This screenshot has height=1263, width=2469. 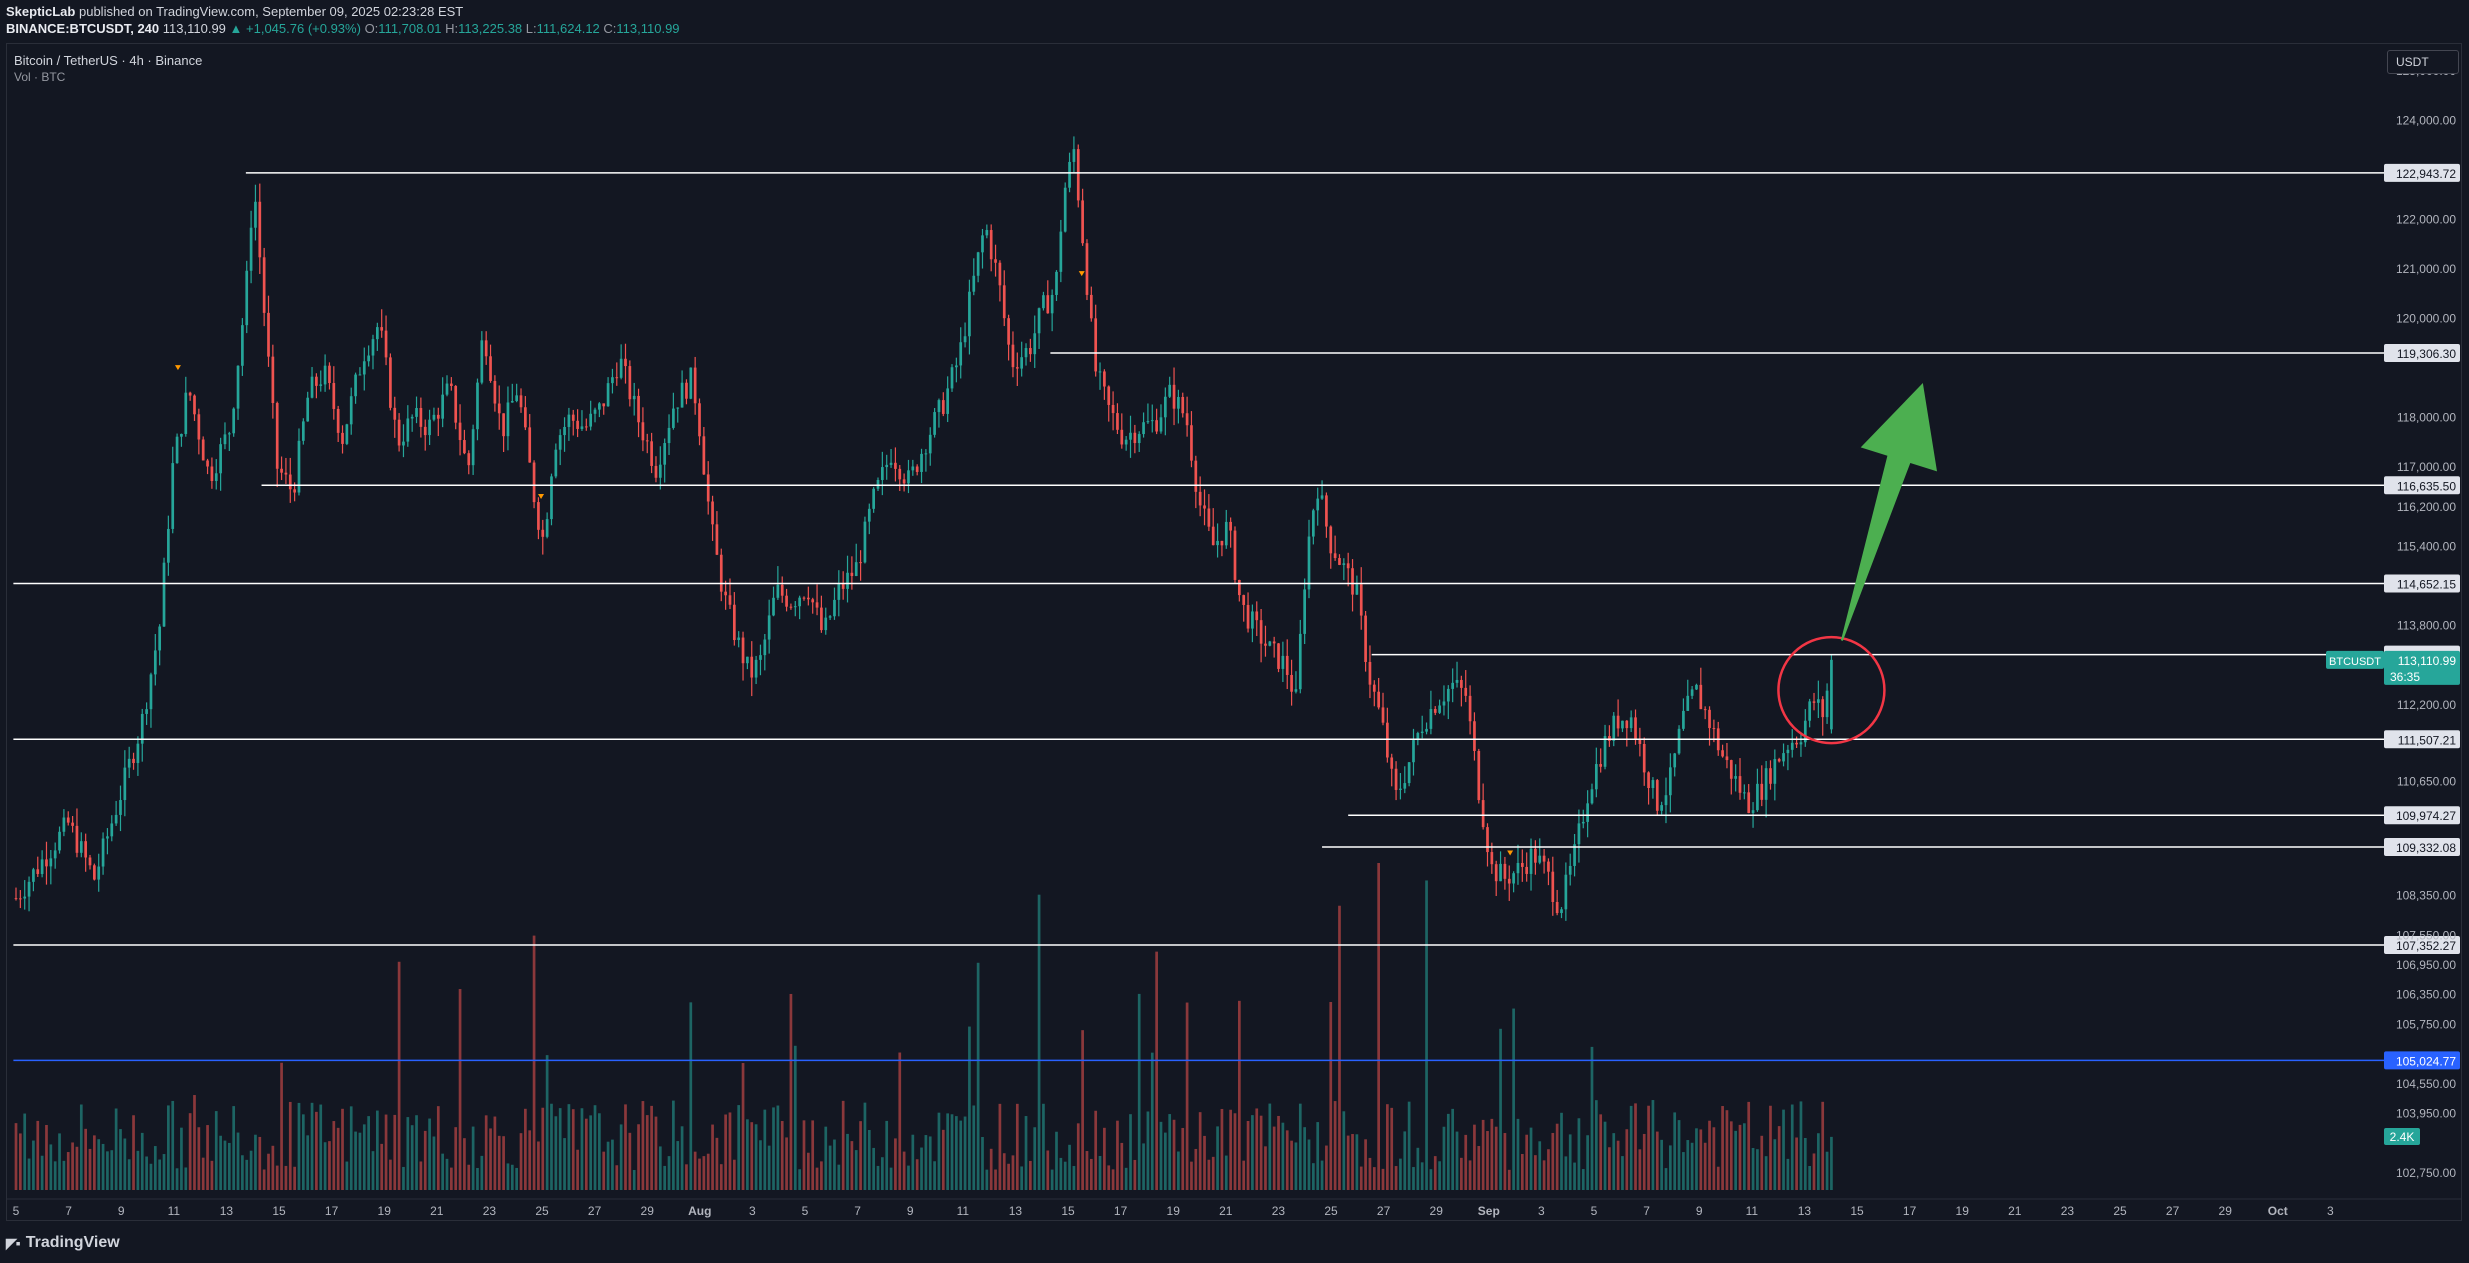 I want to click on chart-legend-title: Bitcoin / TetherUS · 4h · Binance, so click(x=108, y=60).